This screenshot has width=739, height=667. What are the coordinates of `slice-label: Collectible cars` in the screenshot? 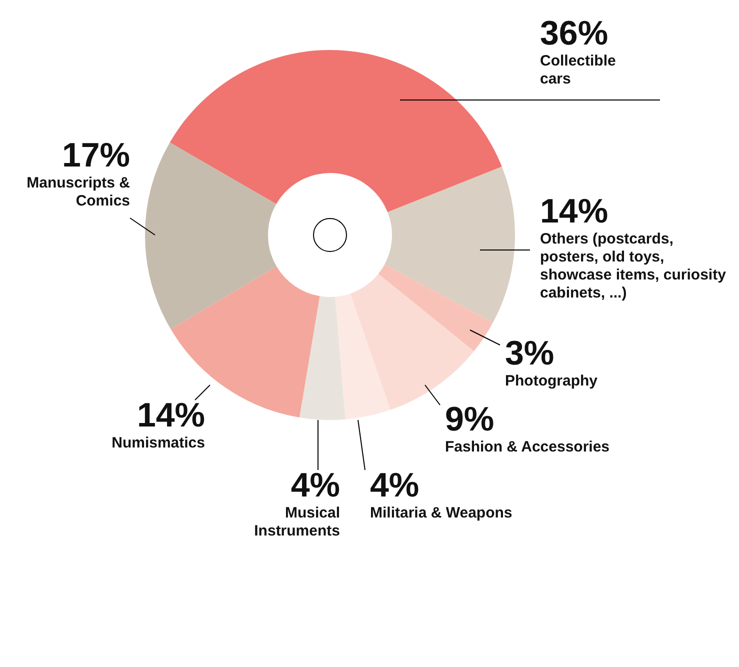 It's located at (578, 70).